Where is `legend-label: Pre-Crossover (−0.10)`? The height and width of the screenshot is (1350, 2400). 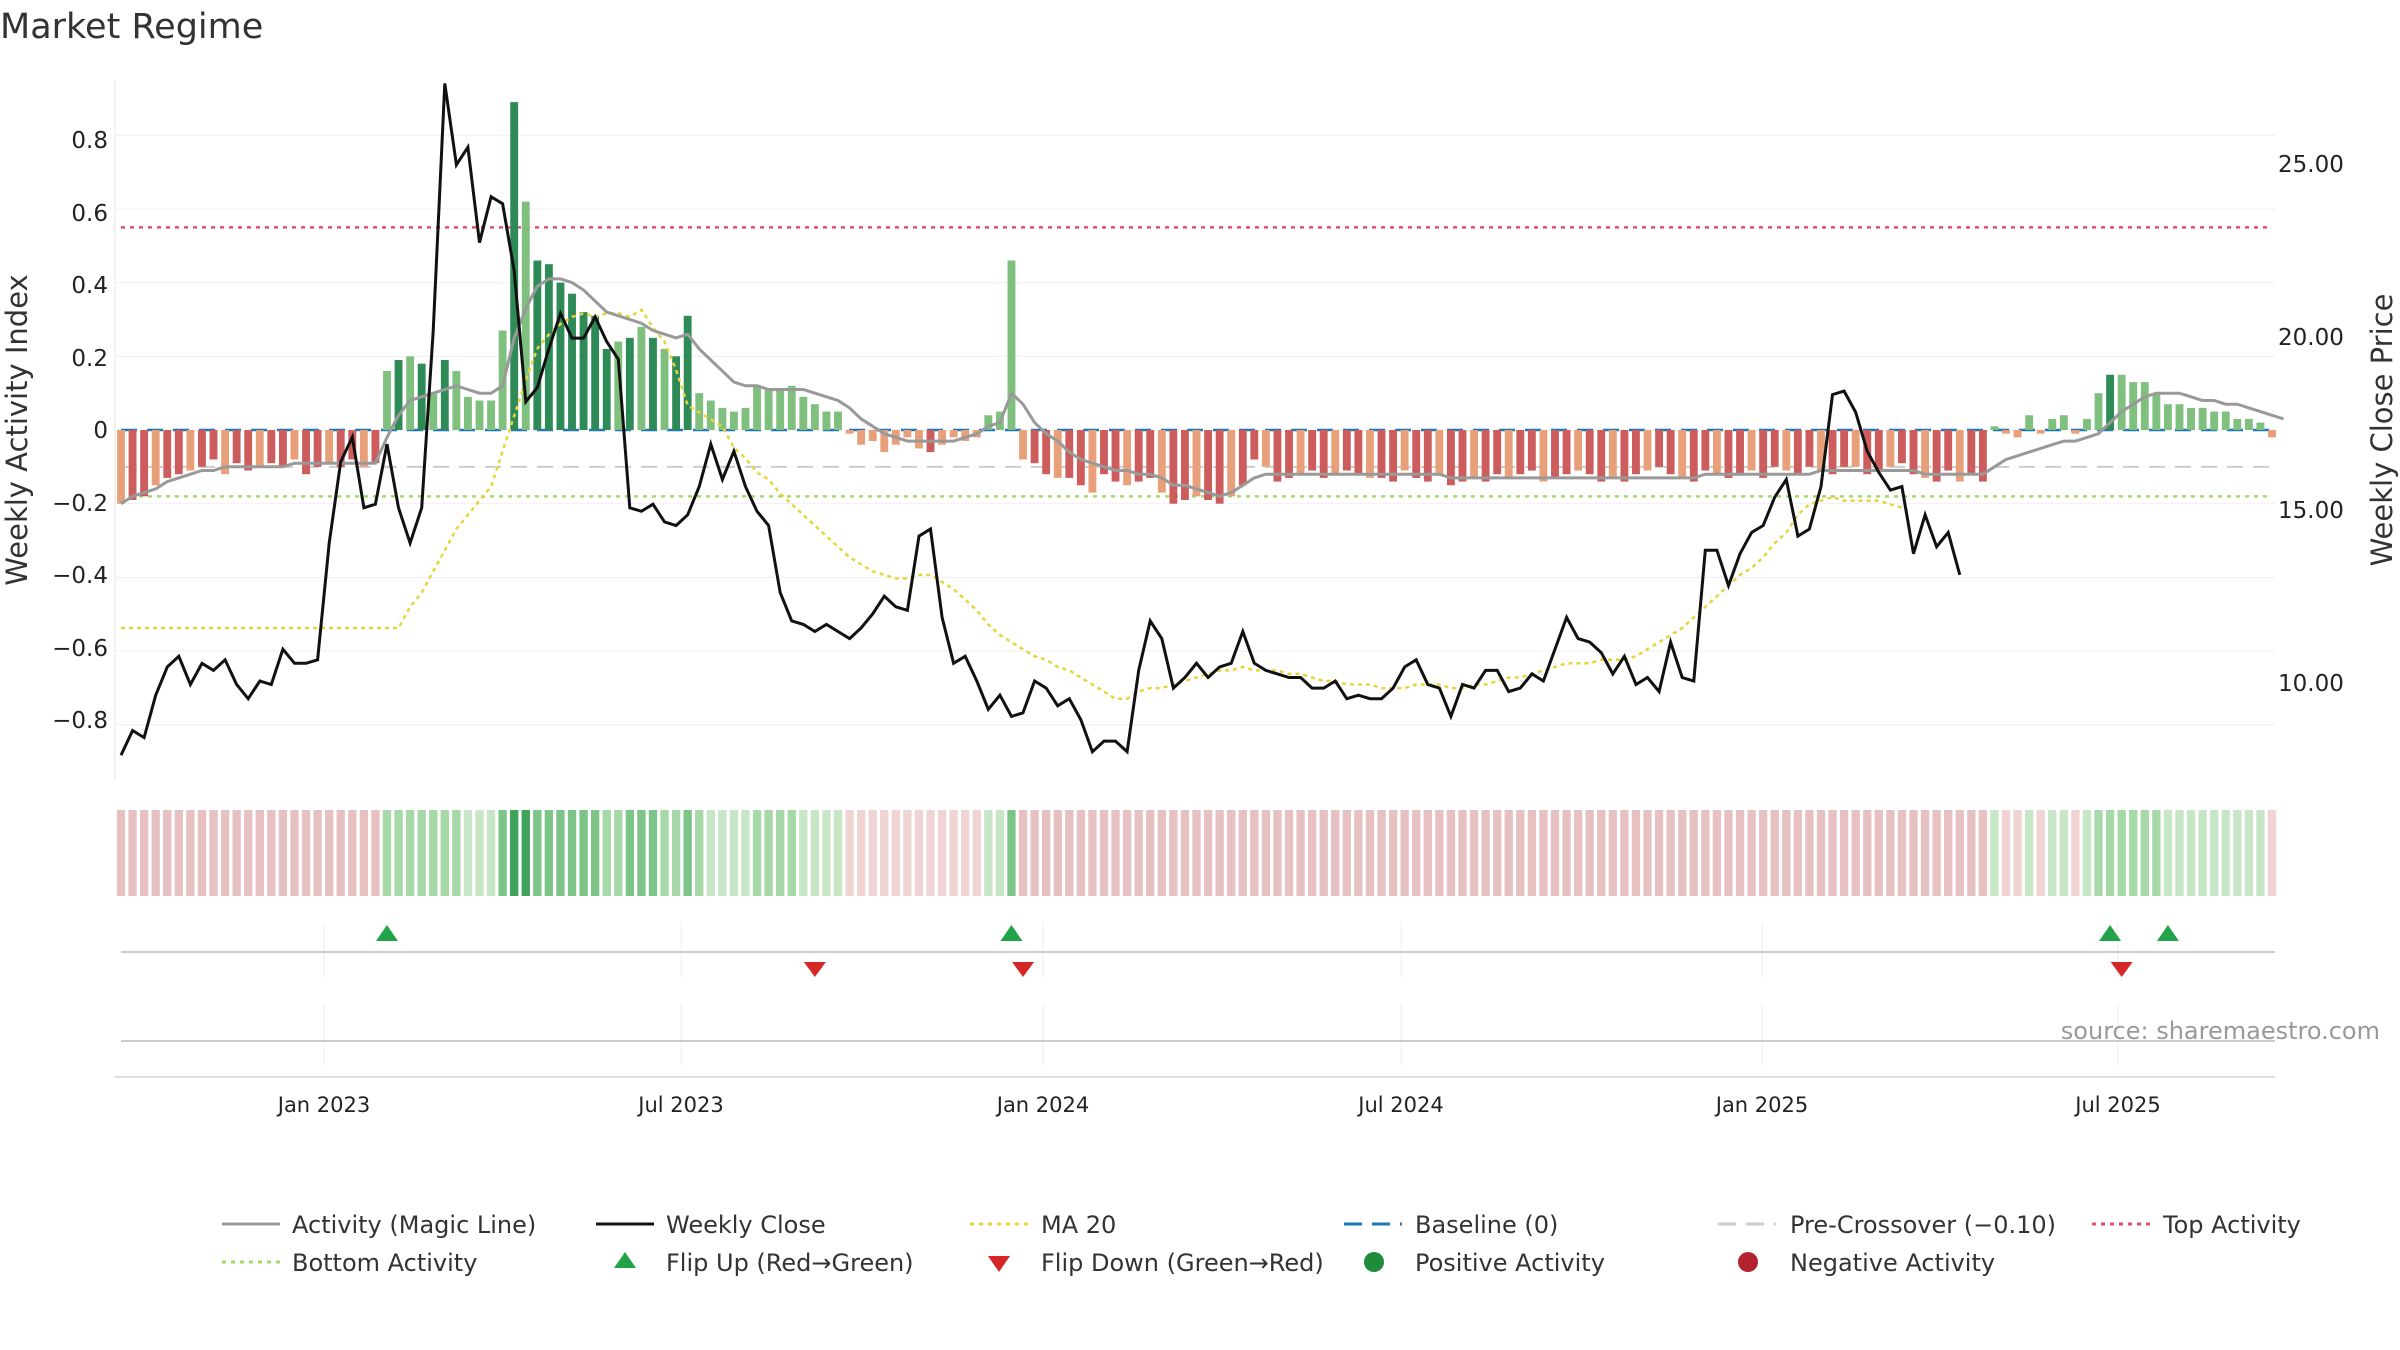
legend-label: Pre-Crossover (−0.10) is located at coordinates (1923, 1225).